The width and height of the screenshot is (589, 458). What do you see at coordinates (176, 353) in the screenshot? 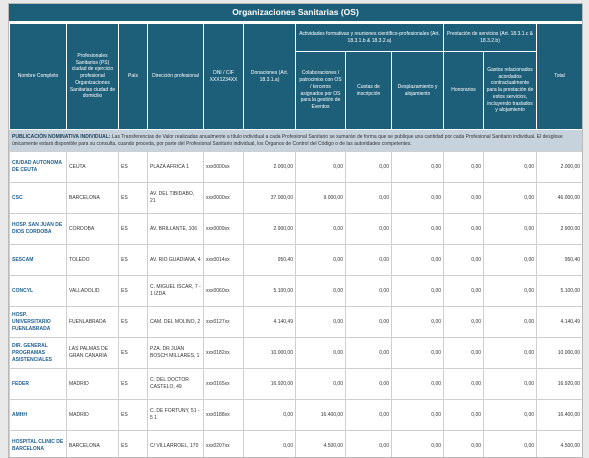
I see `table-cell: PZA. DR JUAN BOSCH MILLARES, 1` at bounding box center [176, 353].